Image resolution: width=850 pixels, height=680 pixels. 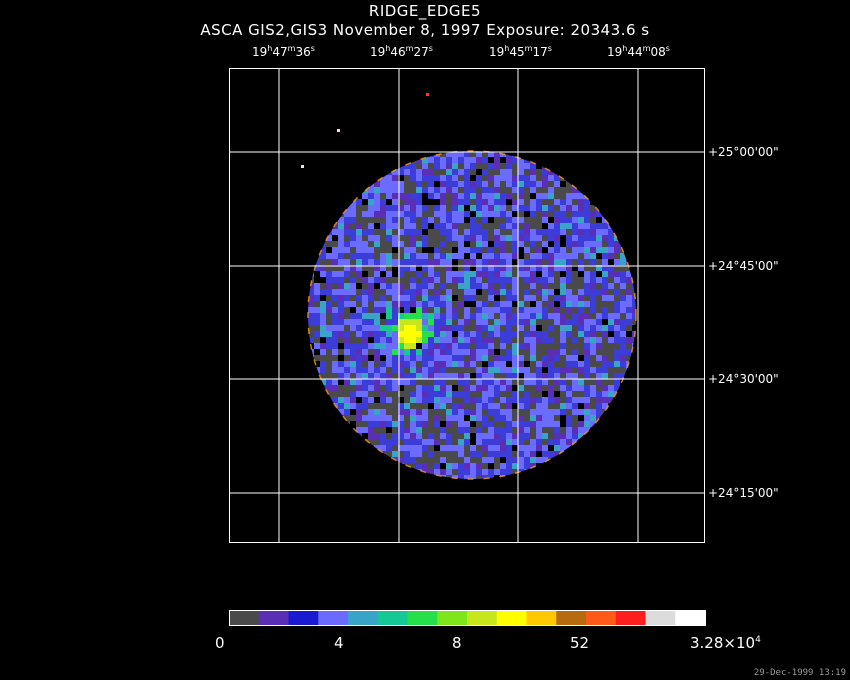 I want to click on dec-label-4: +24°15'00", so click(x=743, y=493).